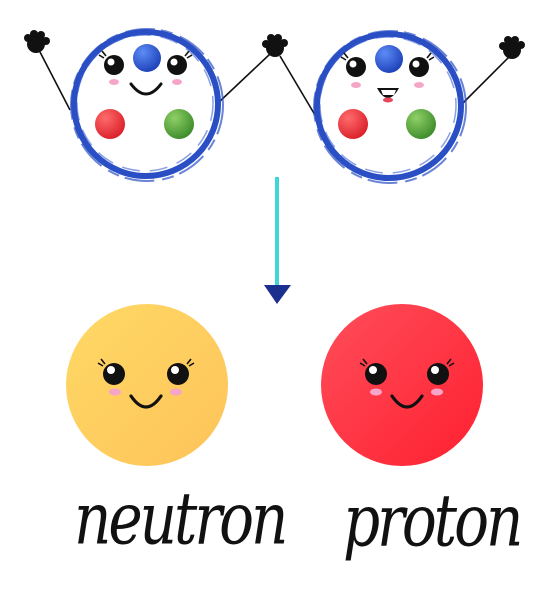 This screenshot has height=594, width=544. Describe the element at coordinates (244, 78) in the screenshot. I see `left-arm-right` at that location.